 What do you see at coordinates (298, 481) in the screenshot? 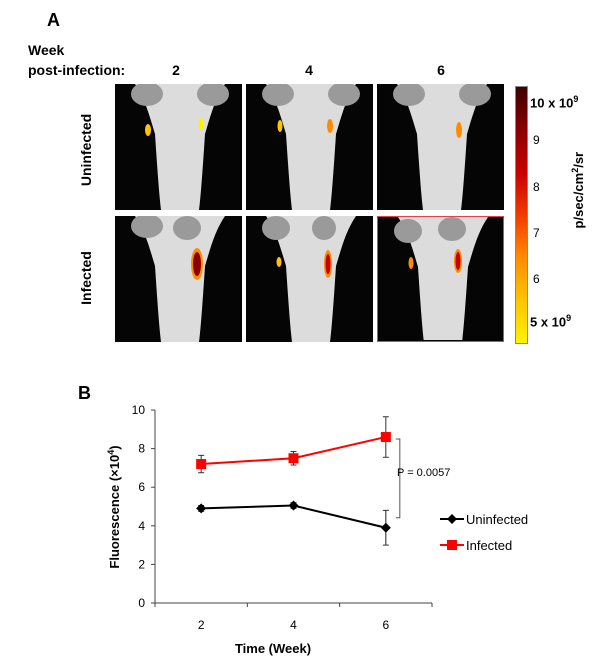
I see `chart-series` at bounding box center [298, 481].